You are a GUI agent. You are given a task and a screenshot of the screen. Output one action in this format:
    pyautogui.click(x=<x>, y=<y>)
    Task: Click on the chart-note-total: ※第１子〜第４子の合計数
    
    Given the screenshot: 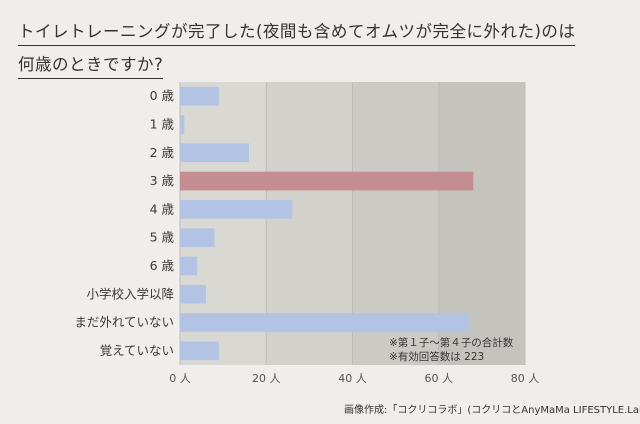 What is the action you would take?
    pyautogui.click(x=451, y=343)
    